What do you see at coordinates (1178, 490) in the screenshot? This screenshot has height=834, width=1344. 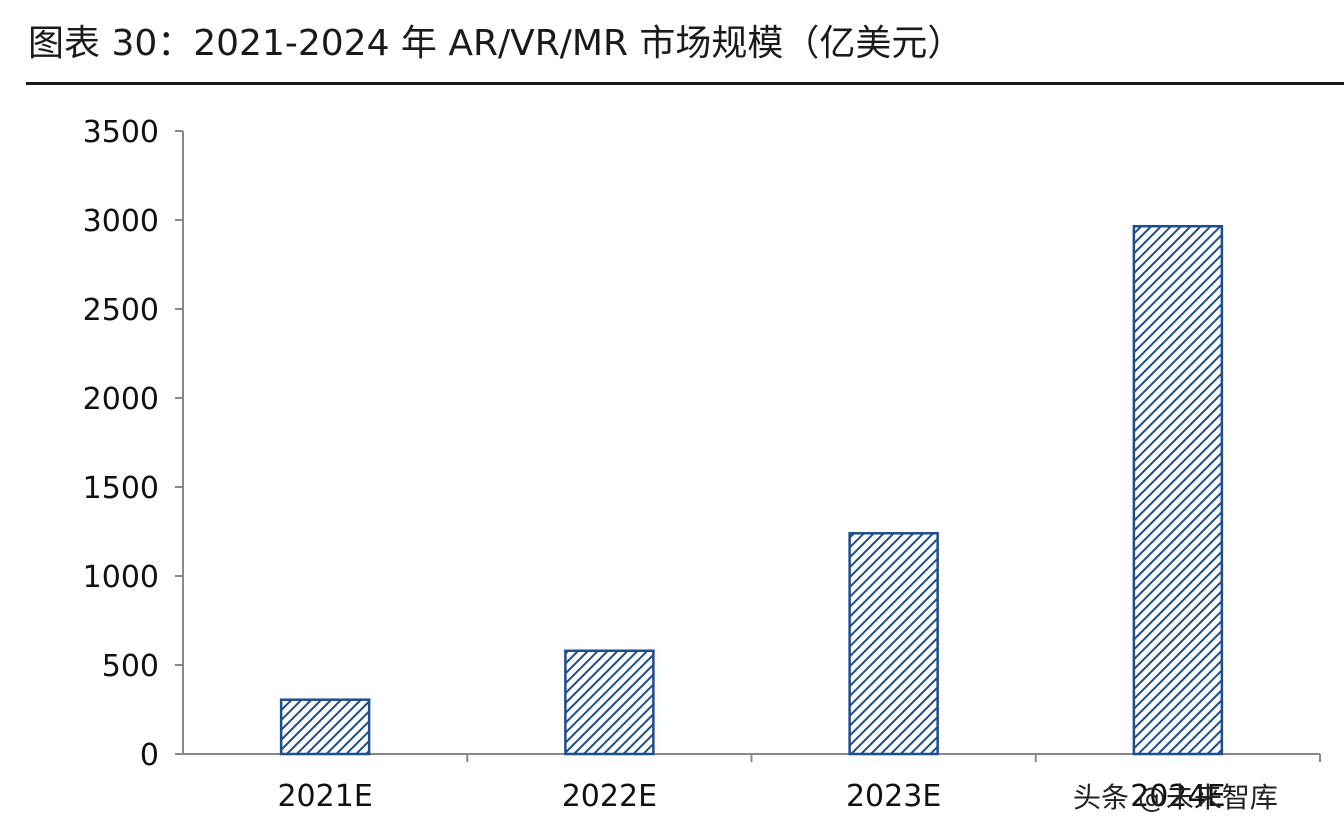 I see `bar-2024E` at bounding box center [1178, 490].